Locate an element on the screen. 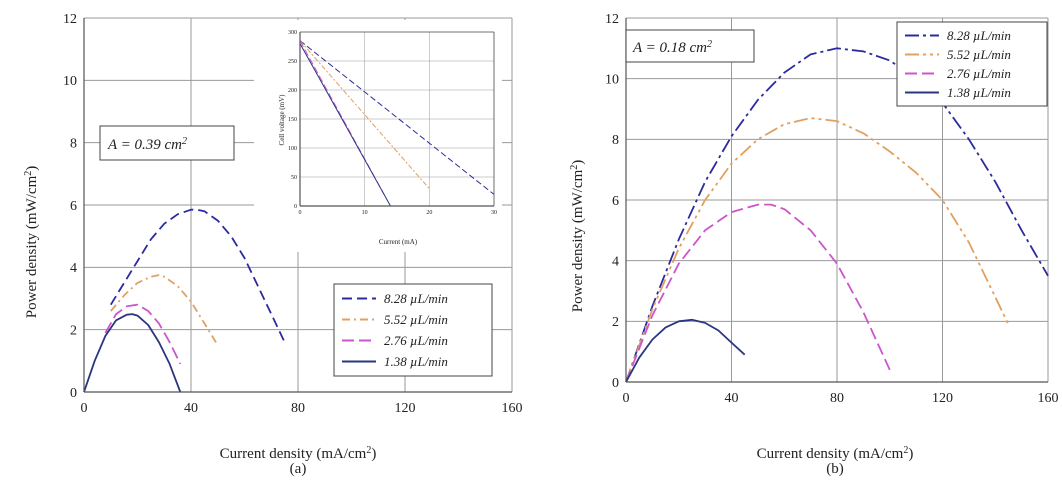 Image resolution: width=1062 pixels, height=481 pixels. i-xtick-3: 30 is located at coordinates (494, 213).